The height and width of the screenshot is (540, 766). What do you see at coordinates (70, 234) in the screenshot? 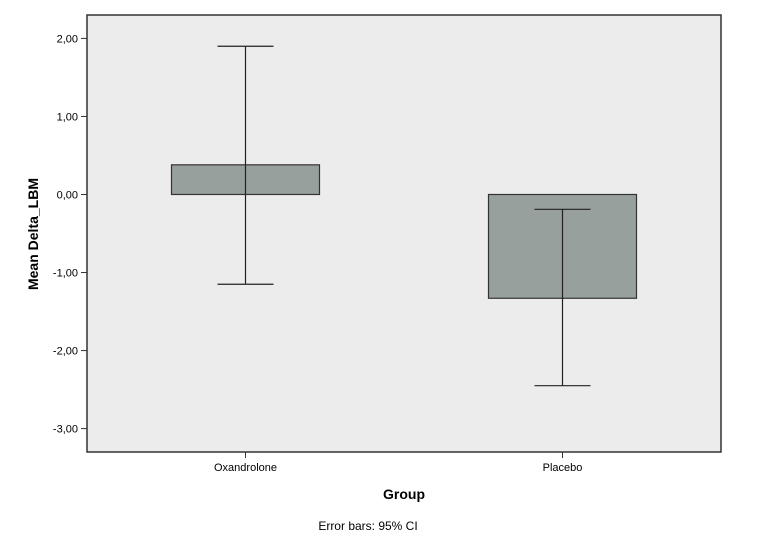
I see `y-axis: 2,00 1,00 0,00 -1,00 -2,00 -3,00` at bounding box center [70, 234].